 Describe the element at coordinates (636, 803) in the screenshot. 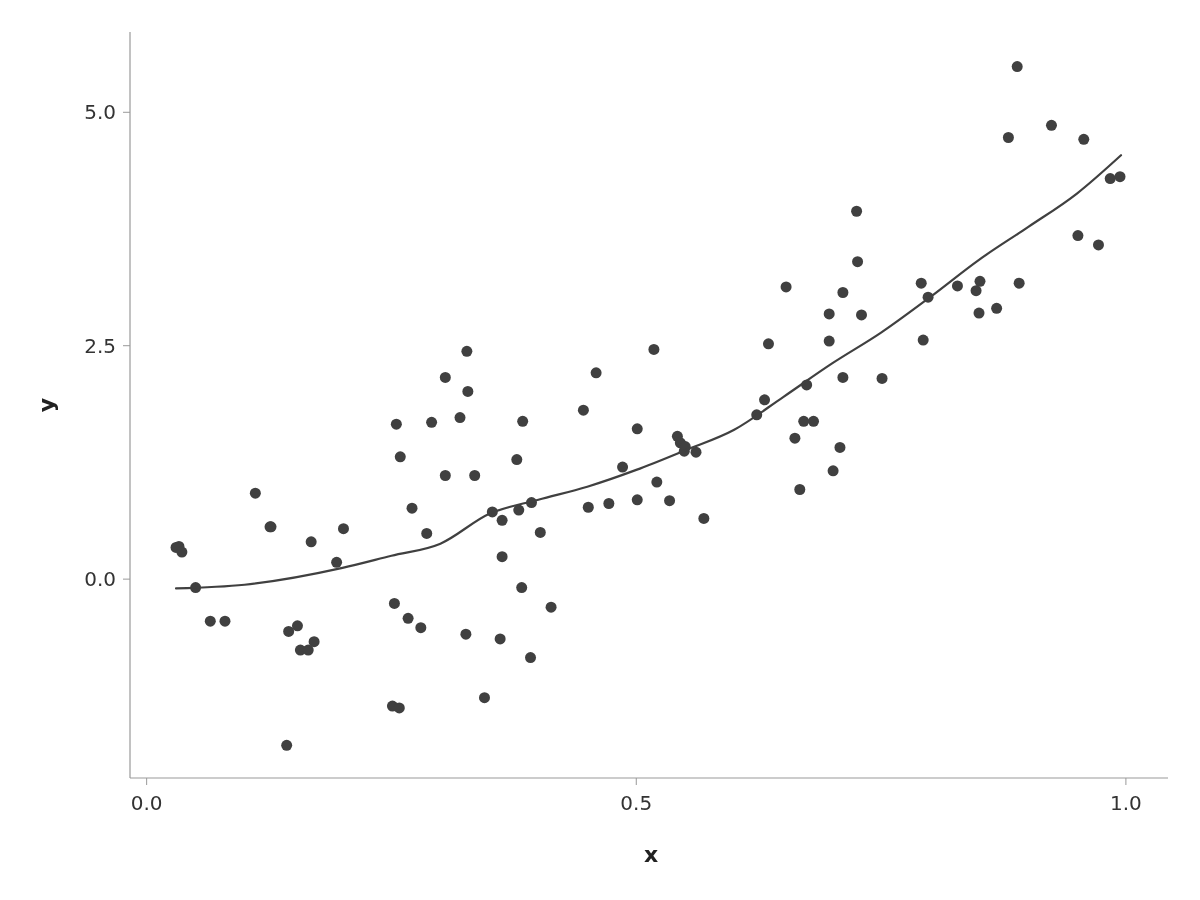

I see `x-tick-label: 0.5` at that location.